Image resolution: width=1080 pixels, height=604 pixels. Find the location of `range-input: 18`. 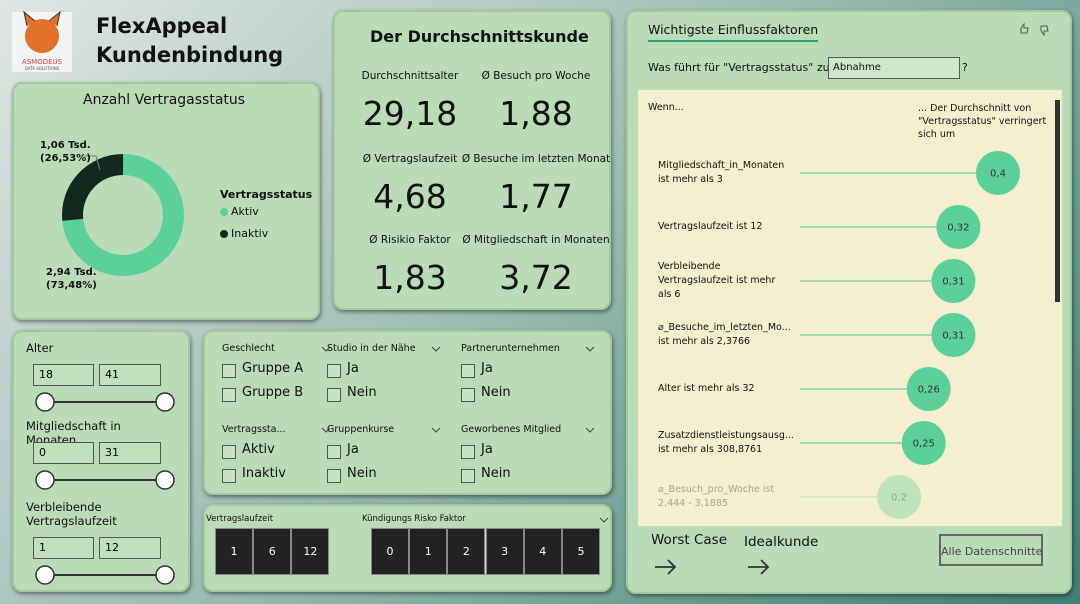

range-input: 18 is located at coordinates (63, 375).